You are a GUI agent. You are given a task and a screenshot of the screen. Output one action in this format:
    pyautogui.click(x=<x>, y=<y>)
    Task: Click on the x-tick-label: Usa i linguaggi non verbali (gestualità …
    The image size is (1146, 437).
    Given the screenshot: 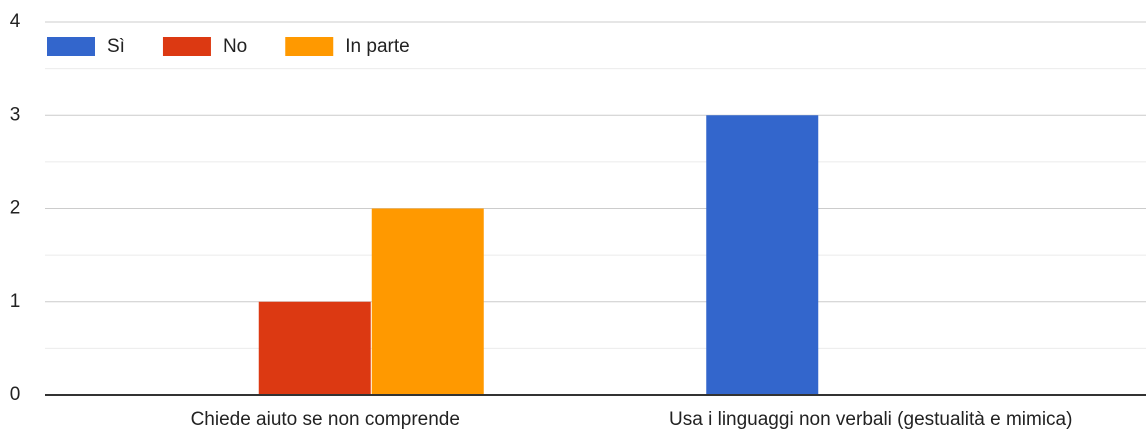 What is the action you would take?
    pyautogui.click(x=870, y=419)
    